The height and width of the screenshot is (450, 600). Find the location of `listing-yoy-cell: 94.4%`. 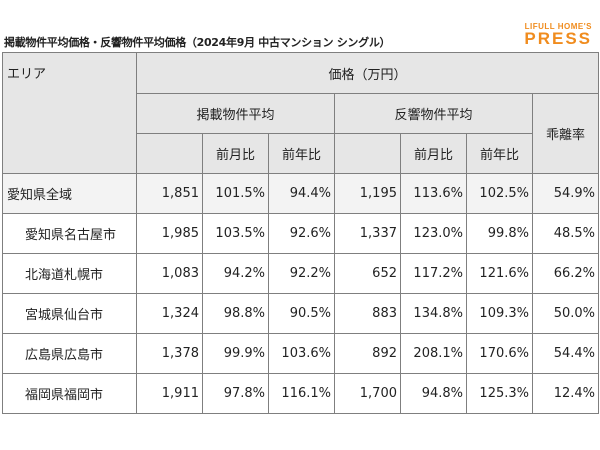

listing-yoy-cell: 94.4% is located at coordinates (301, 193).